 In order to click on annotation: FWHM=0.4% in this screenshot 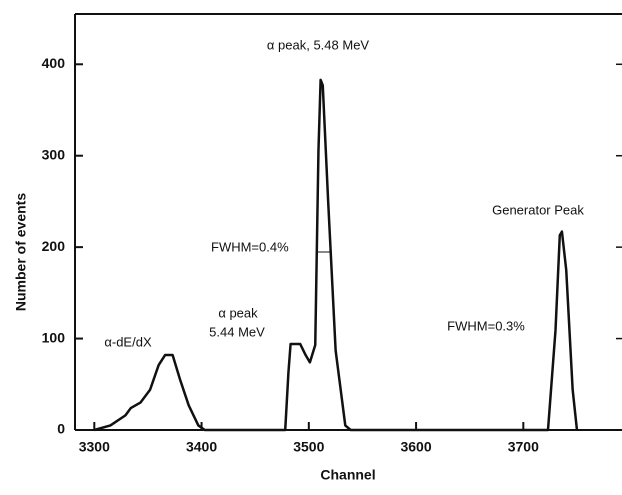, I will do `click(250, 246)`.